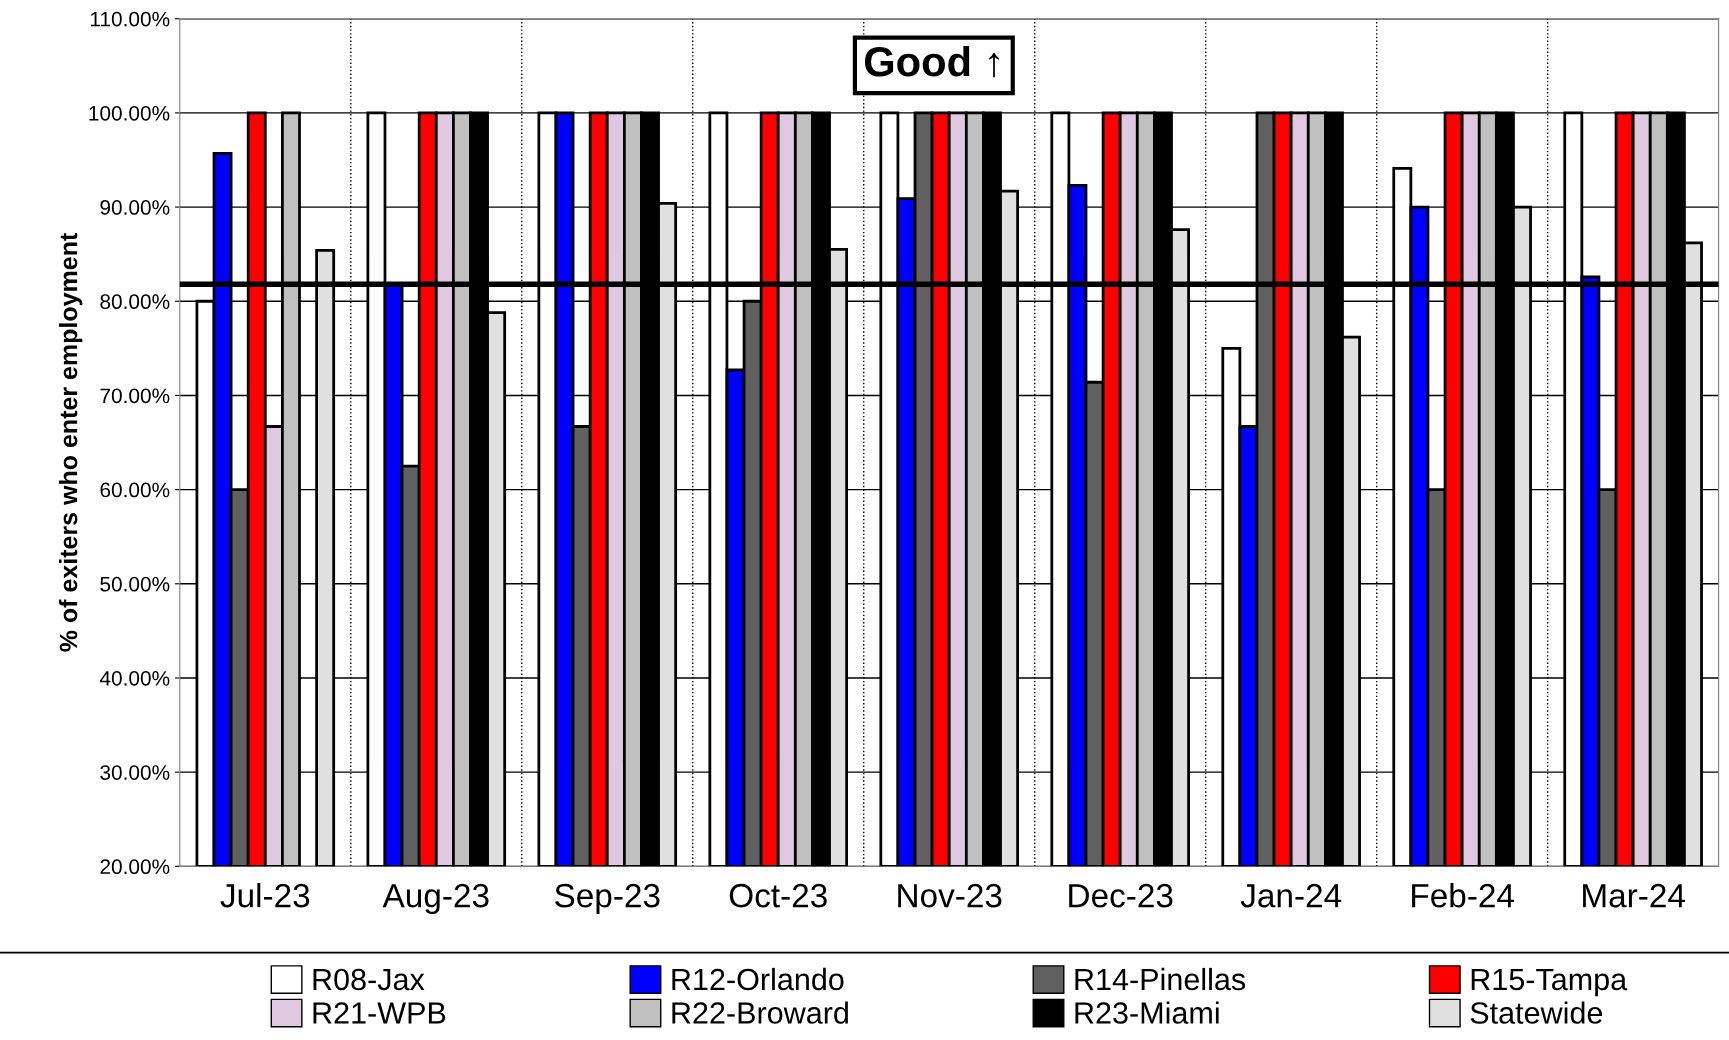 This screenshot has height=1040, width=1729. I want to click on y-tick-label: 40.00%, so click(134, 678).